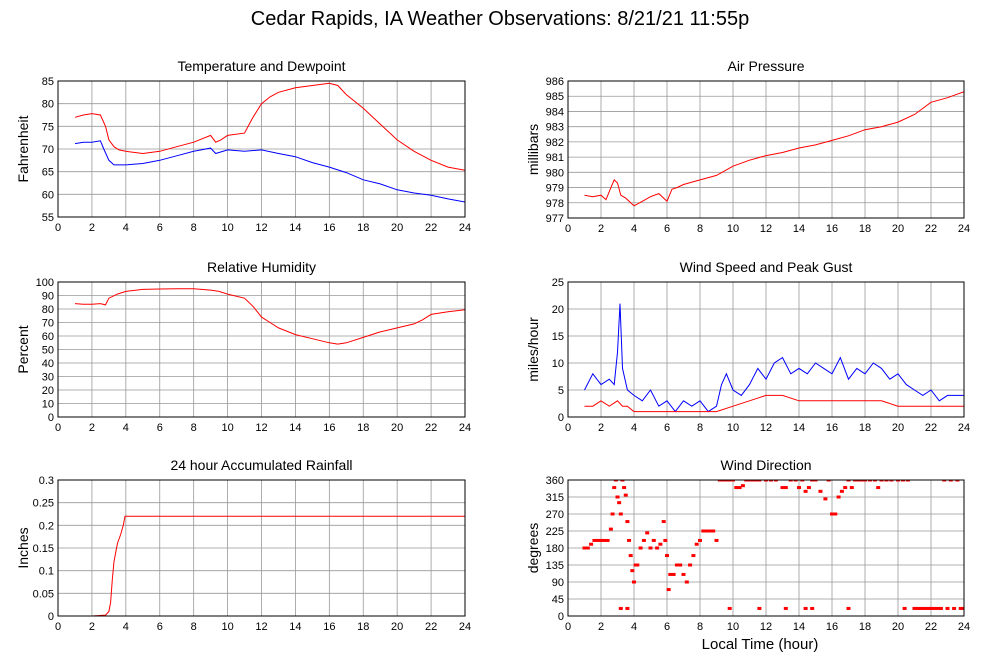  I want to click on y-tick-label: 979, so click(555, 189).